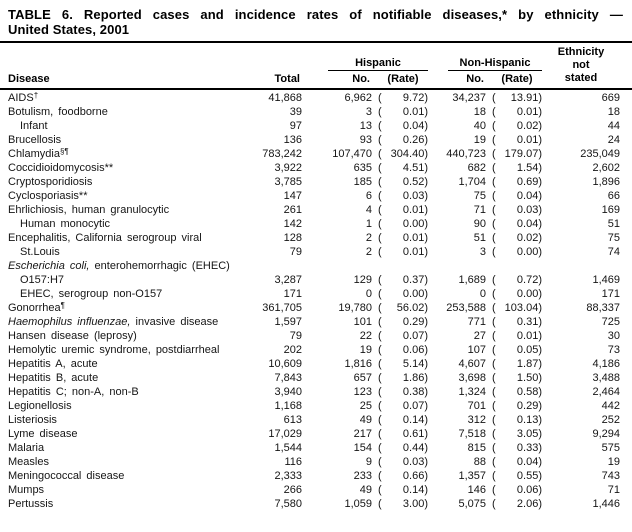 This screenshot has width=632, height=532. I want to click on hispanic-rate-cell: (1.86), so click(403, 378).